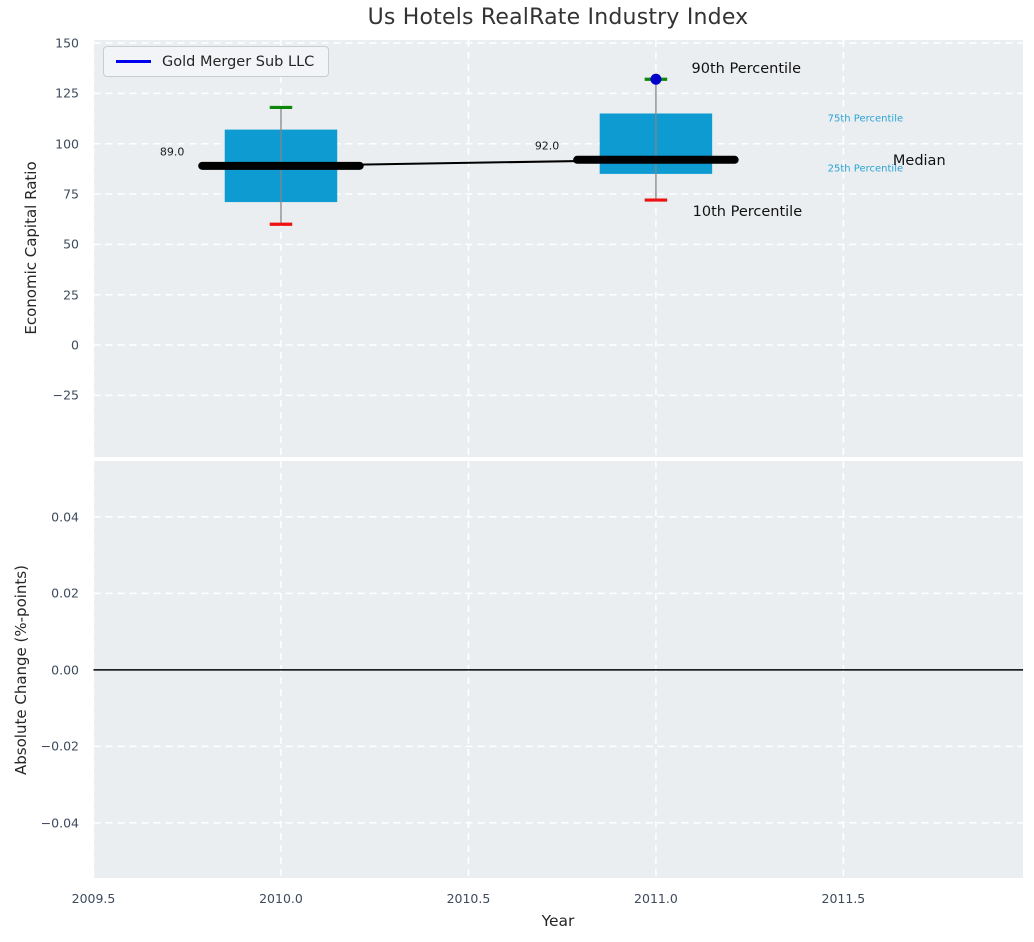  Describe the element at coordinates (843, 898) in the screenshot. I see `x-tick-label: 2011.5` at that location.